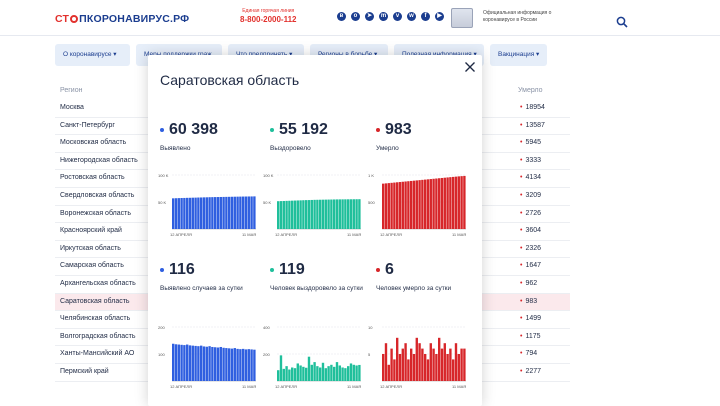 Image resolution: width=720 pixels, height=406 pixels. Describe the element at coordinates (397, 16) in the screenshot. I see `viber-icon: v` at that location.